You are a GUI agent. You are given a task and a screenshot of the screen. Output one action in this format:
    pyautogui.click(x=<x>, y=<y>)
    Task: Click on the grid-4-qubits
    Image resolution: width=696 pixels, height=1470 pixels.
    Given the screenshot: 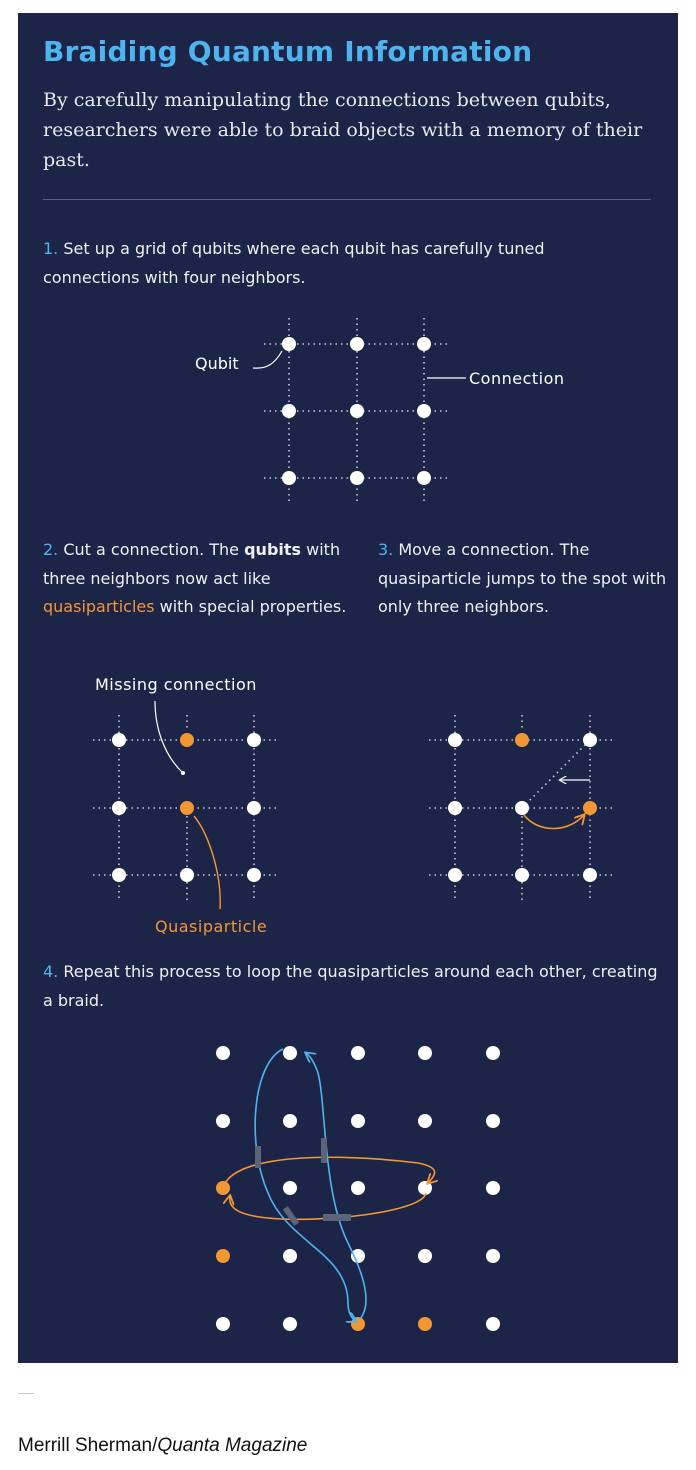 What is the action you would take?
    pyautogui.click(x=358, y=1188)
    